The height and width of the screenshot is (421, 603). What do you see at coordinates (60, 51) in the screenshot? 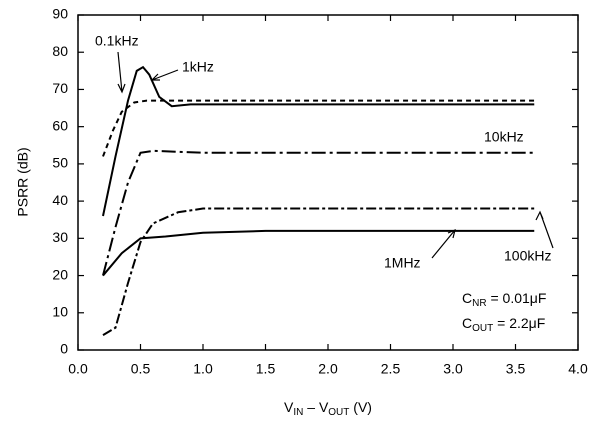
I see `y-tick-label: 80` at bounding box center [60, 51].